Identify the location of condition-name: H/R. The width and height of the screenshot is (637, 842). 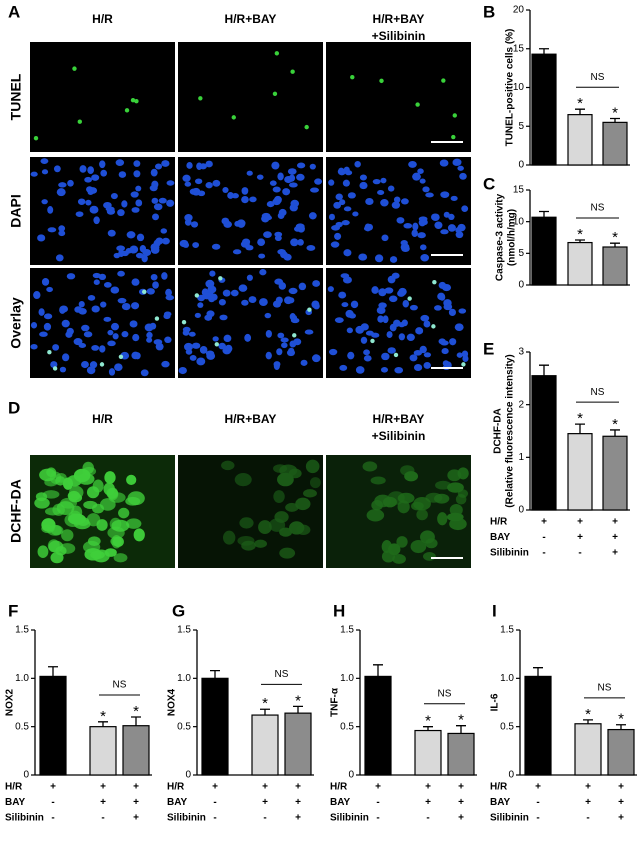
(176, 787).